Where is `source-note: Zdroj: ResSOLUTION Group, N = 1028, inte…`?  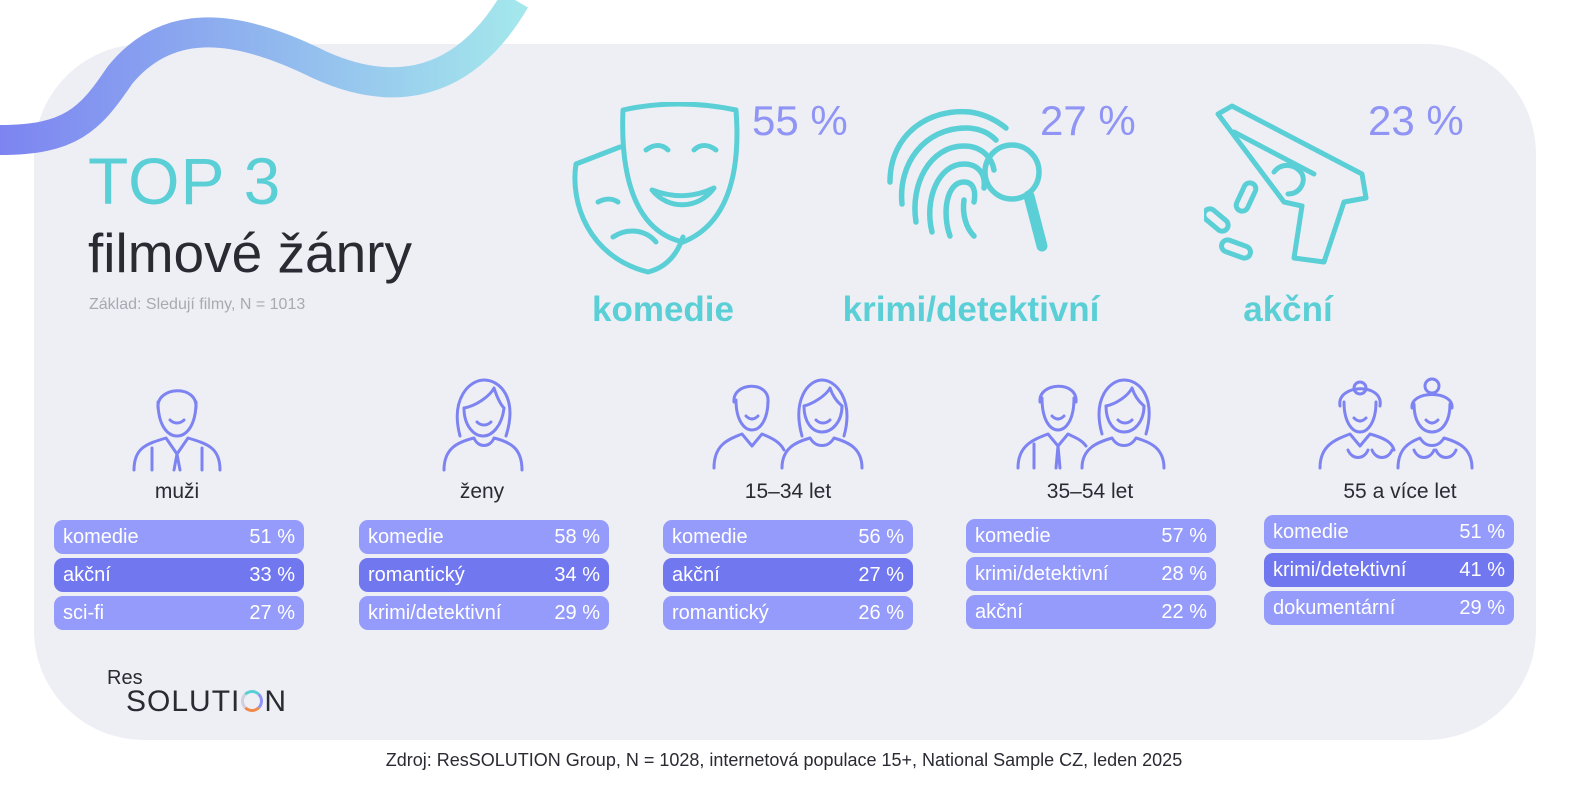
source-note: Zdroj: ResSOLUTION Group, N = 1028, inte… is located at coordinates (784, 760).